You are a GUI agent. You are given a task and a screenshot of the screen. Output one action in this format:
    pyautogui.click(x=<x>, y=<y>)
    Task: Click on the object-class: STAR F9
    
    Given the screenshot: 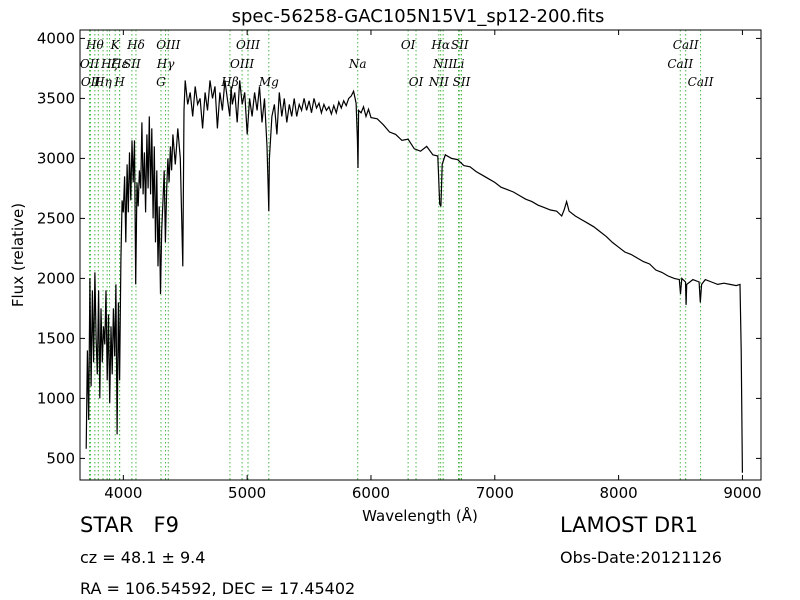 What is the action you would take?
    pyautogui.click(x=129, y=525)
    